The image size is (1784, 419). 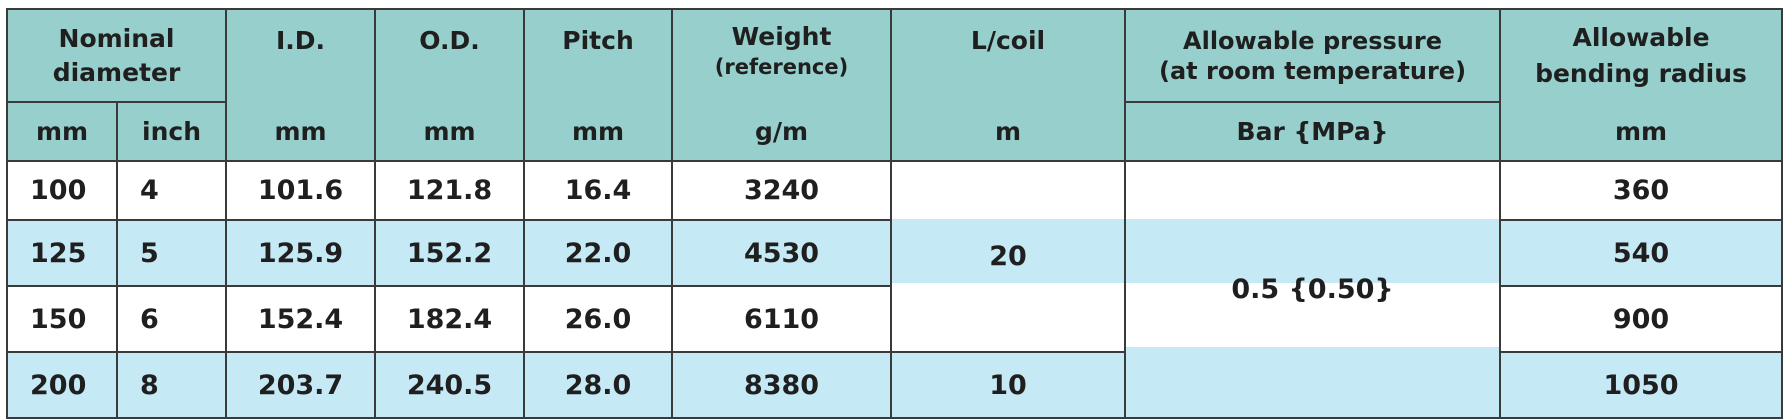 What do you see at coordinates (598, 253) in the screenshot?
I see `cell: 22.0` at bounding box center [598, 253].